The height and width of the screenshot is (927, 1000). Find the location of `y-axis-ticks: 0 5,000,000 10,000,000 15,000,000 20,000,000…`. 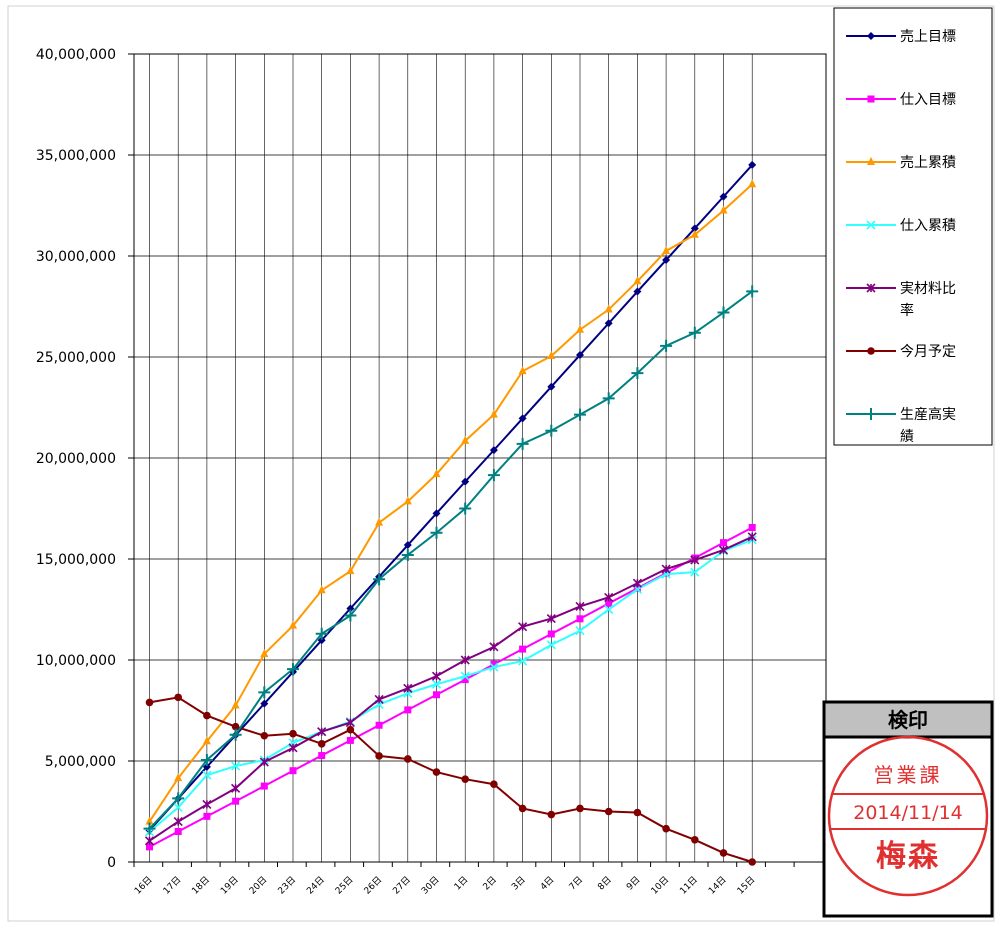

y-axis-ticks: 0 5,000,000 10,000,000 15,000,000 20,000,000… is located at coordinates (85, 459).